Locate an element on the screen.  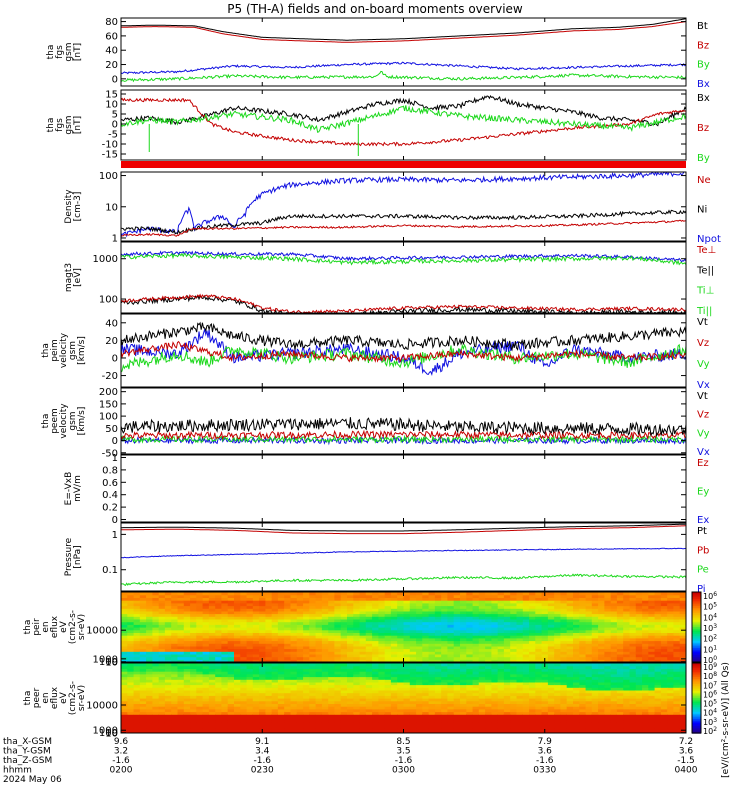
panel-4: Te⊥ Te|| Ti⊥ Ti|| 100 1000 magt3 [eV] is located at coordinates (390, 279).